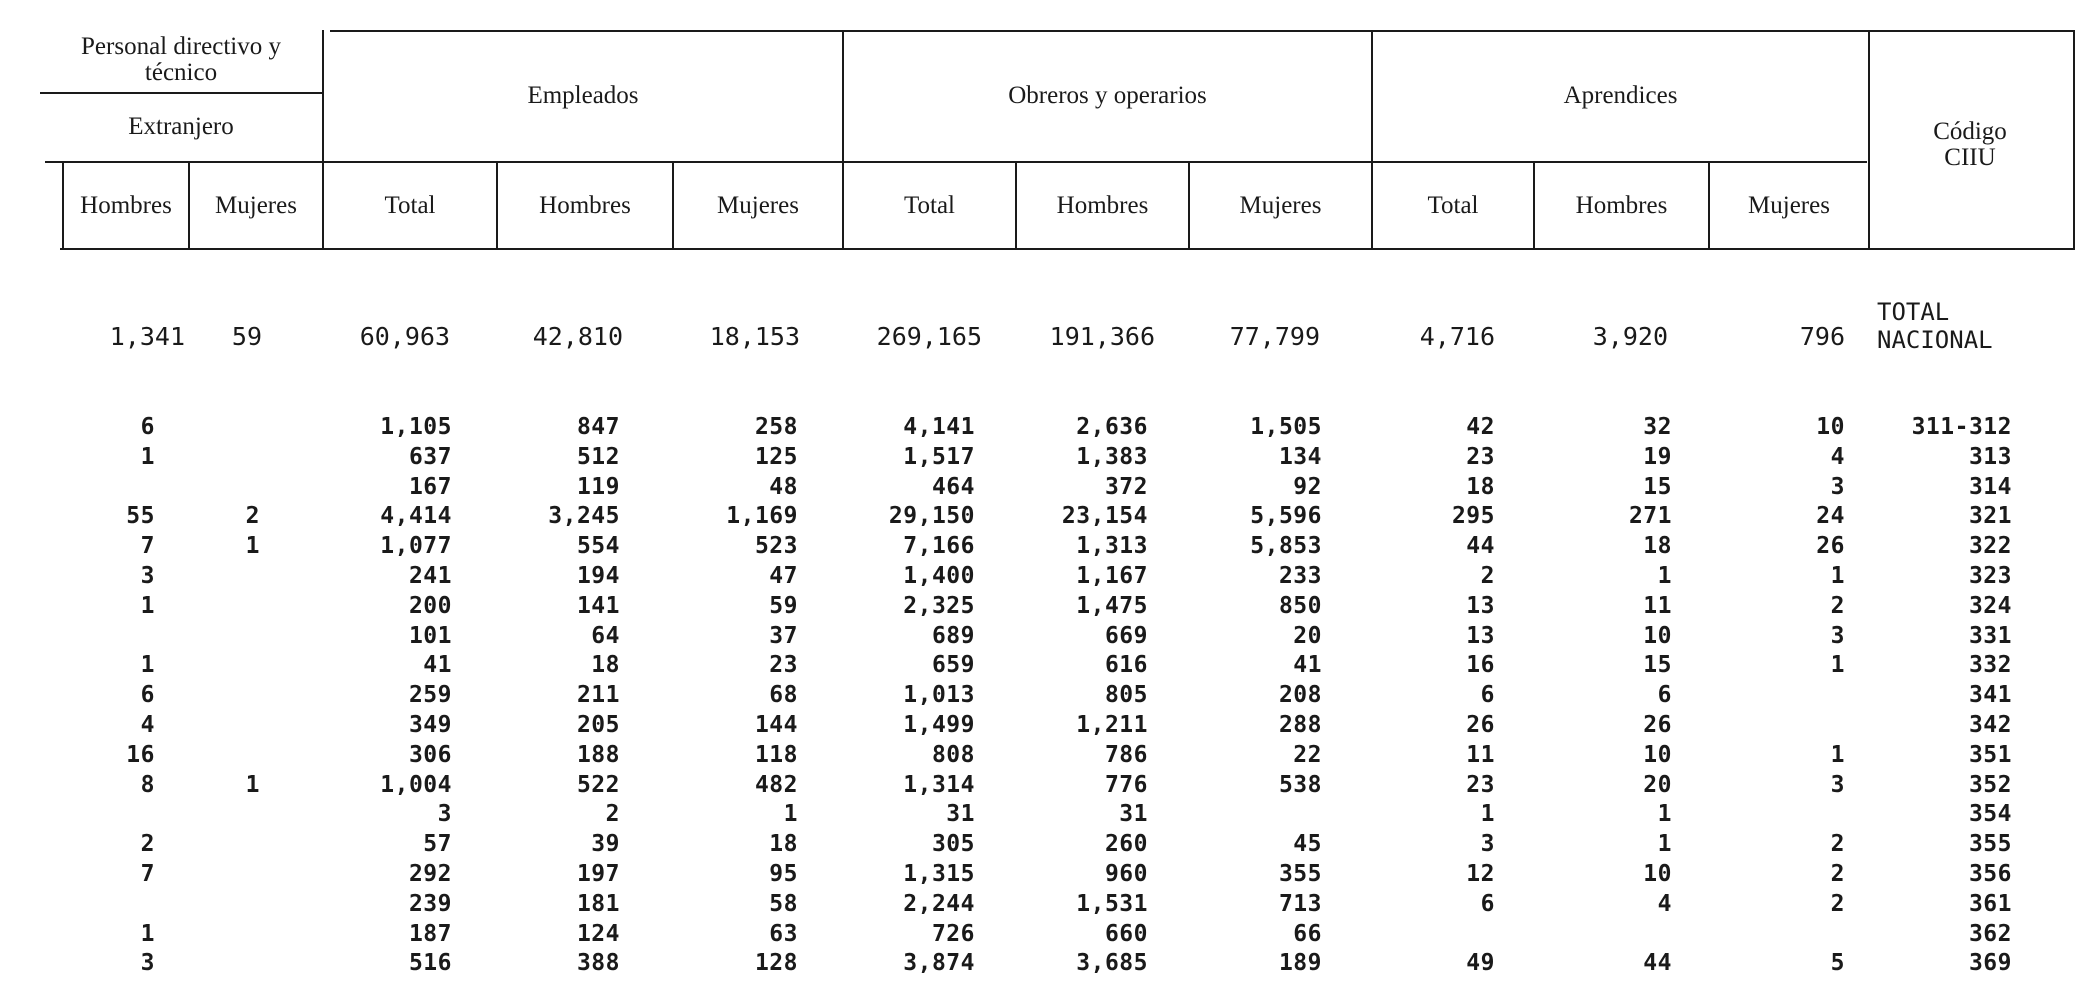 This screenshot has width=2078, height=1006. Describe the element at coordinates (612, 814) in the screenshot. I see `cell-emp-hombres: 2` at that location.